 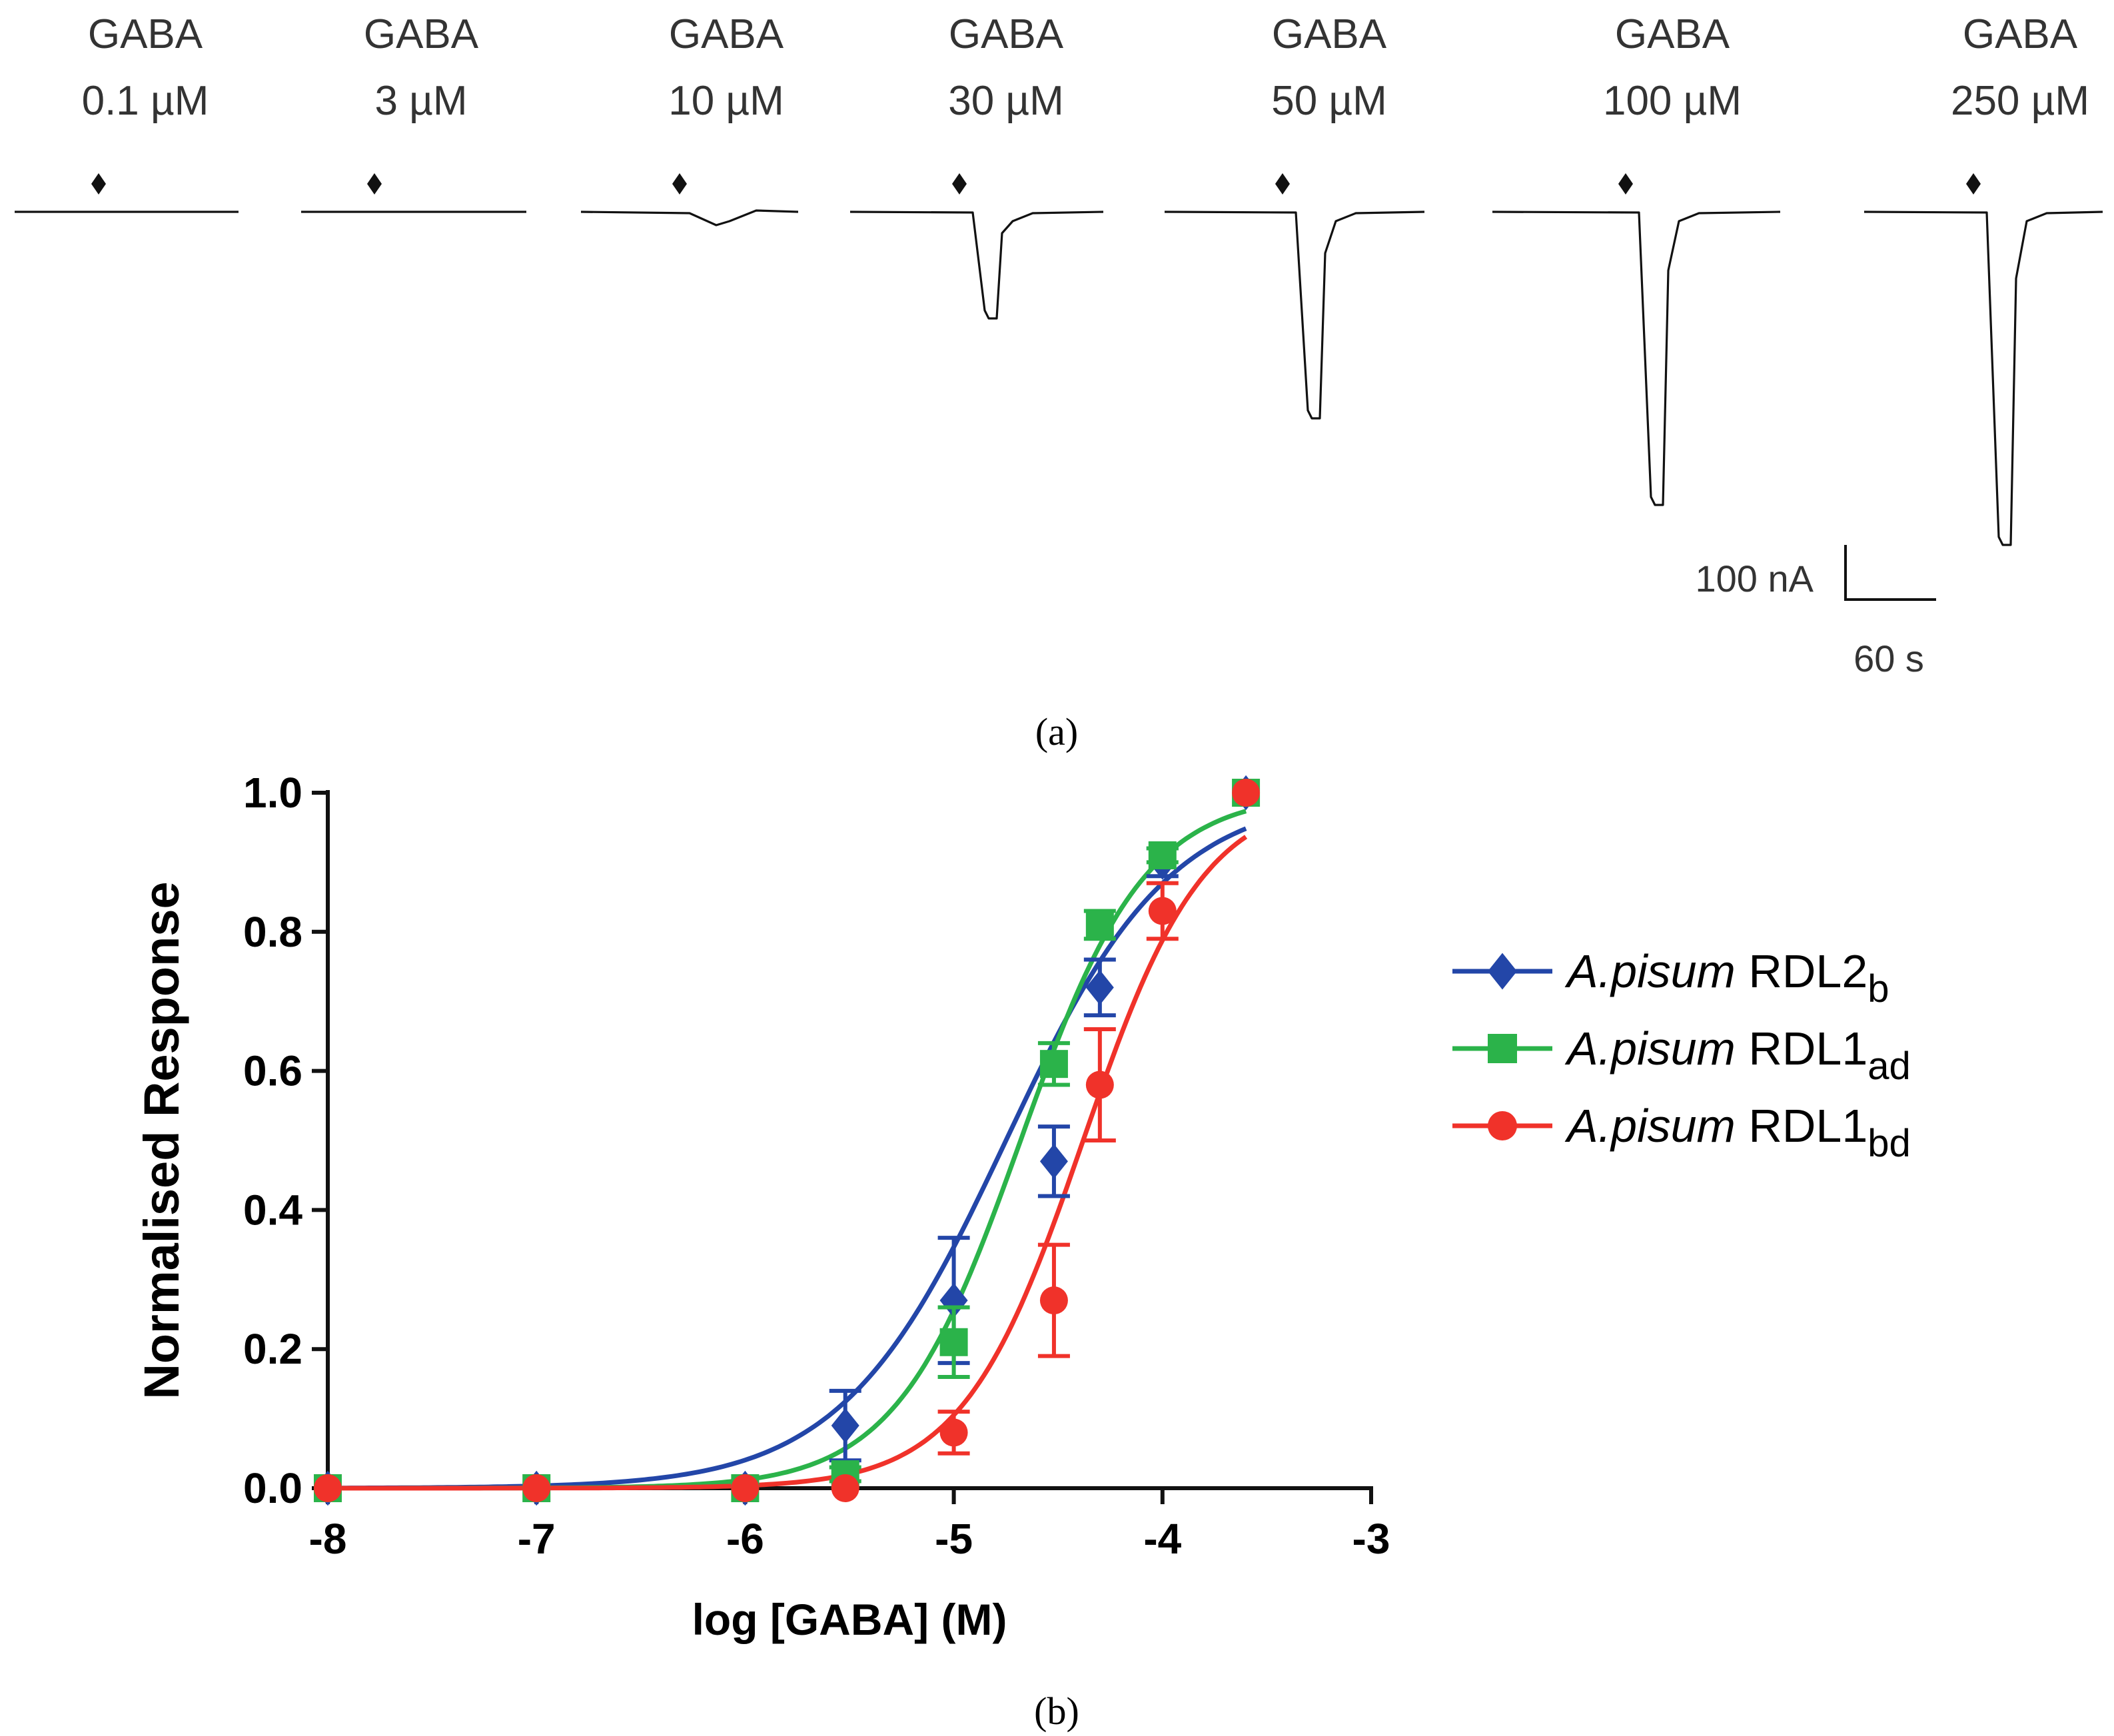 What do you see at coordinates (1888, 658) in the screenshot?
I see `scale-bar-time-label: 60 s` at bounding box center [1888, 658].